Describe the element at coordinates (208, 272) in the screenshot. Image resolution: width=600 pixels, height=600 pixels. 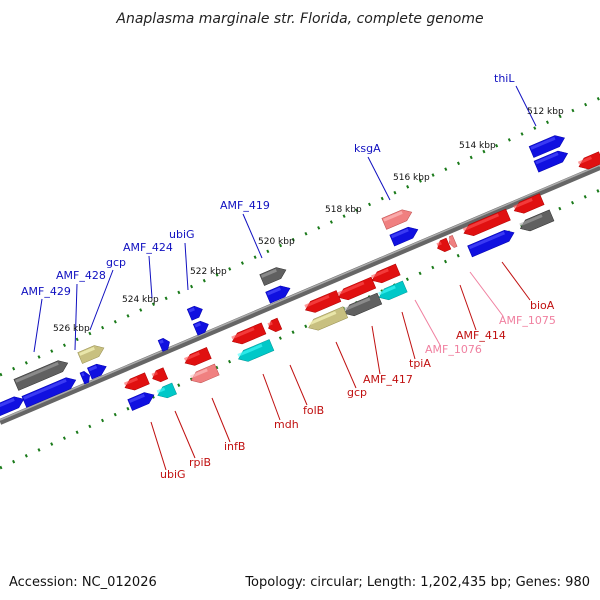
I see `scale-label-522: 522 kbp` at that location.